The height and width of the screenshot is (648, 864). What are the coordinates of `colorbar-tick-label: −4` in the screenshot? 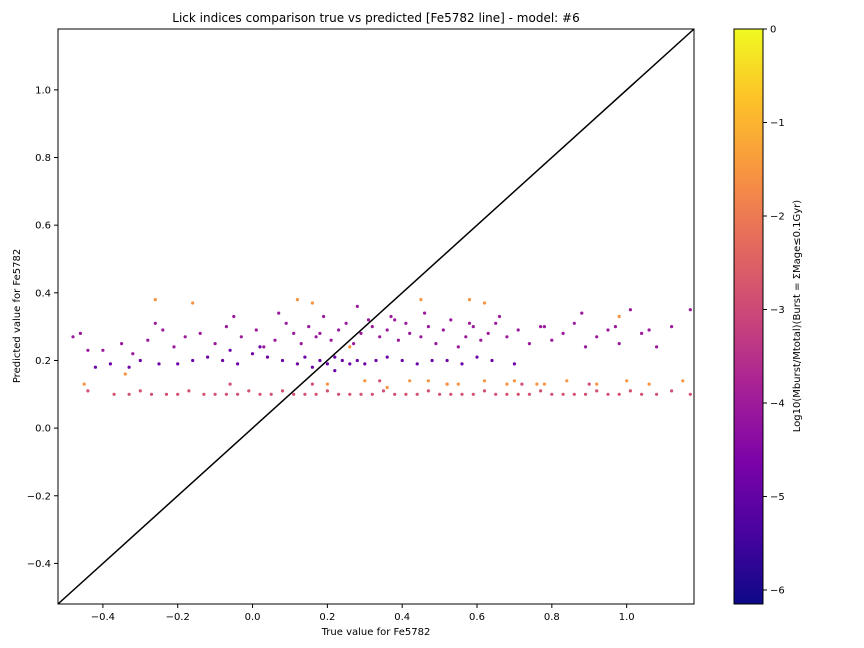 It's located at (777, 403).